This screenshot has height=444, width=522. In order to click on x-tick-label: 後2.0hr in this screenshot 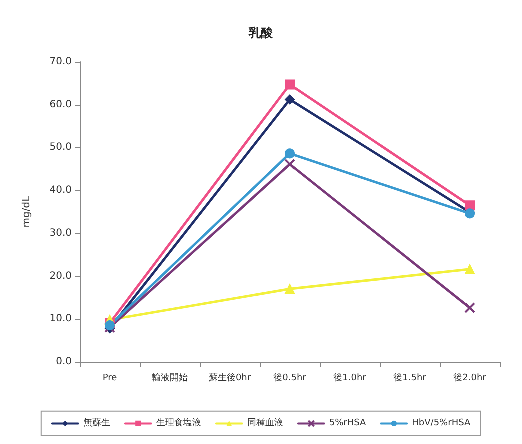, I will do `click(470, 378)`.